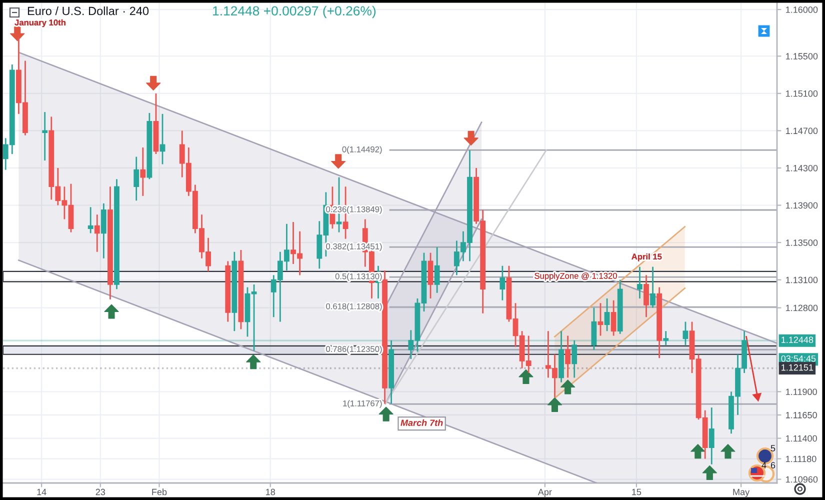  Describe the element at coordinates (101, 492) in the screenshot. I see `x-tick-label: 23` at that location.